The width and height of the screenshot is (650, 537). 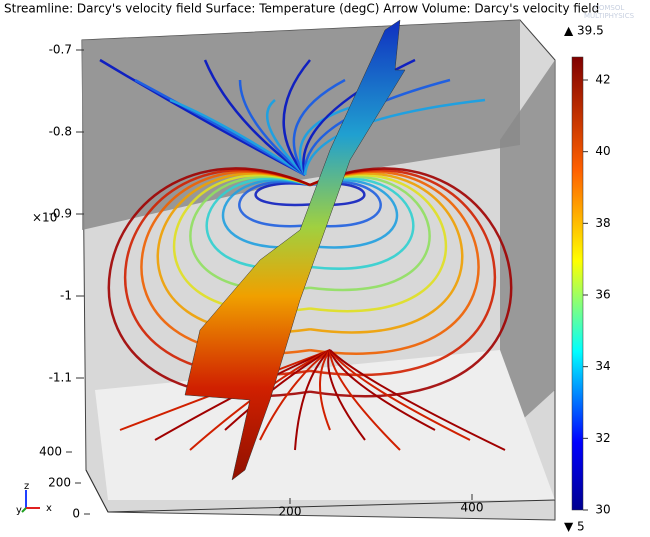 What do you see at coordinates (472, 508) in the screenshot?
I see `x-tick-label: 400` at bounding box center [472, 508].